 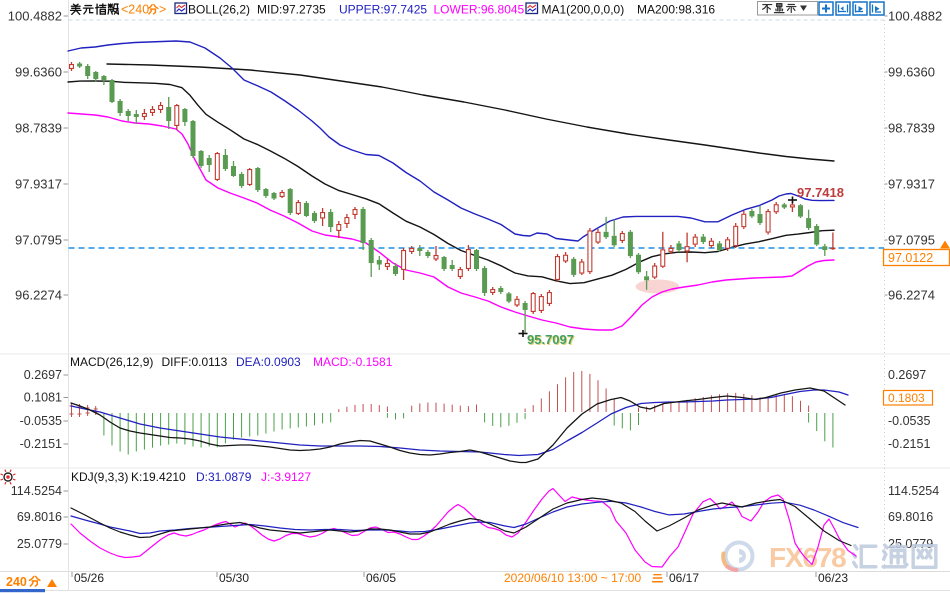 What do you see at coordinates (234, 578) in the screenshot?
I see `svg-text: 05/30` at bounding box center [234, 578].